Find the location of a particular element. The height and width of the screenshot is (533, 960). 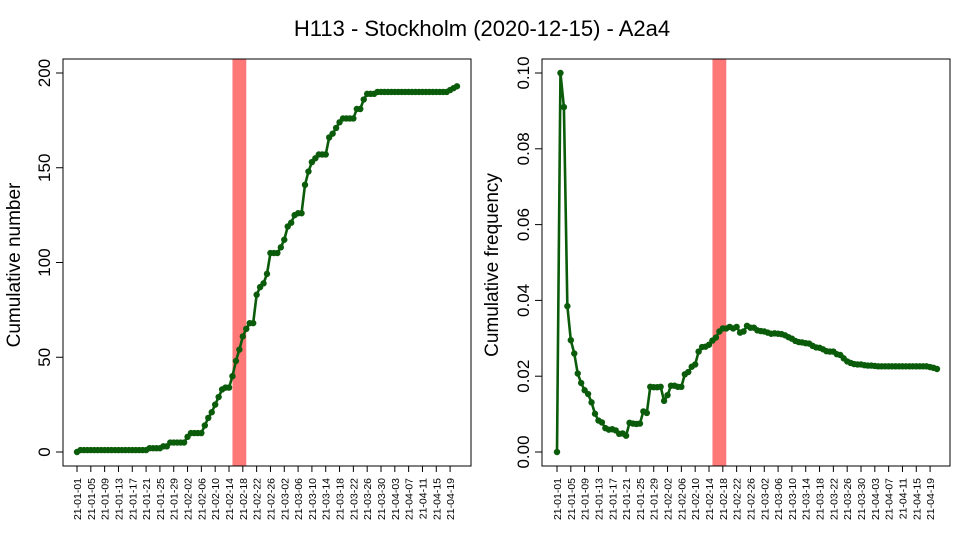

x-tick-label: 21-02-18 is located at coordinates (244, 499).